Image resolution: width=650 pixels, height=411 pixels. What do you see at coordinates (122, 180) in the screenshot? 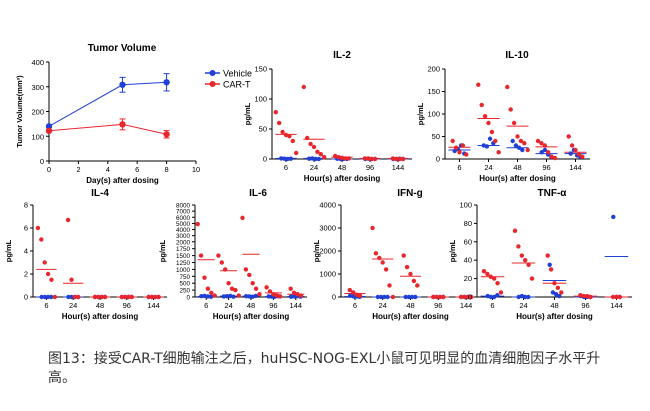
I see `tumor-x-axis-title: Day(s) after dosing` at bounding box center [122, 180].